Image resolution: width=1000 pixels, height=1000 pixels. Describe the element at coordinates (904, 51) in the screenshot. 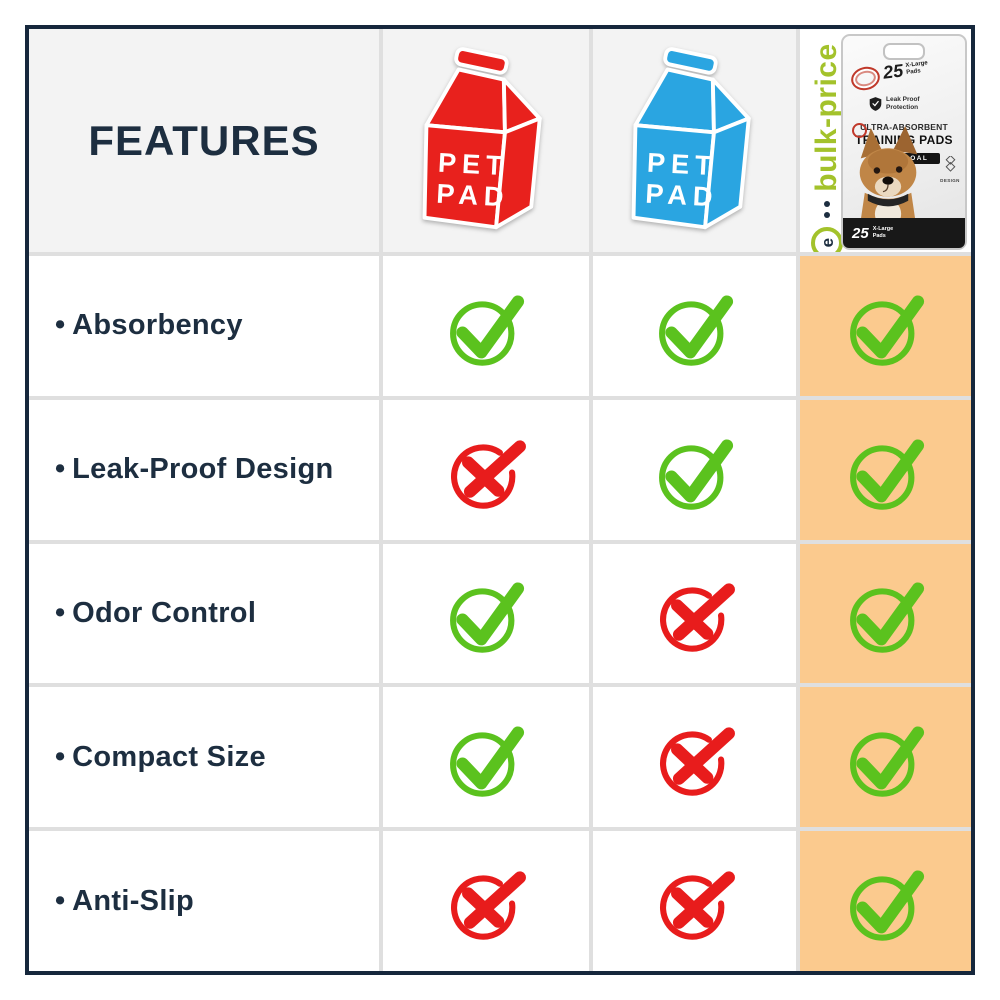

I see `bag-handle-cutout` at that location.